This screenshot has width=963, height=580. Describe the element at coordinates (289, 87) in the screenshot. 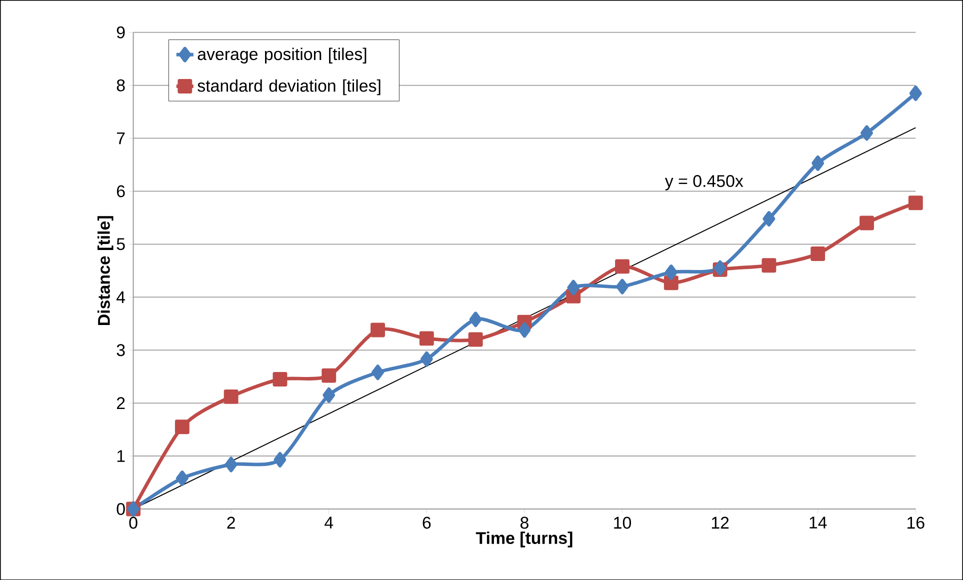

I see `legend-label: standard deviation [tiles]` at that location.